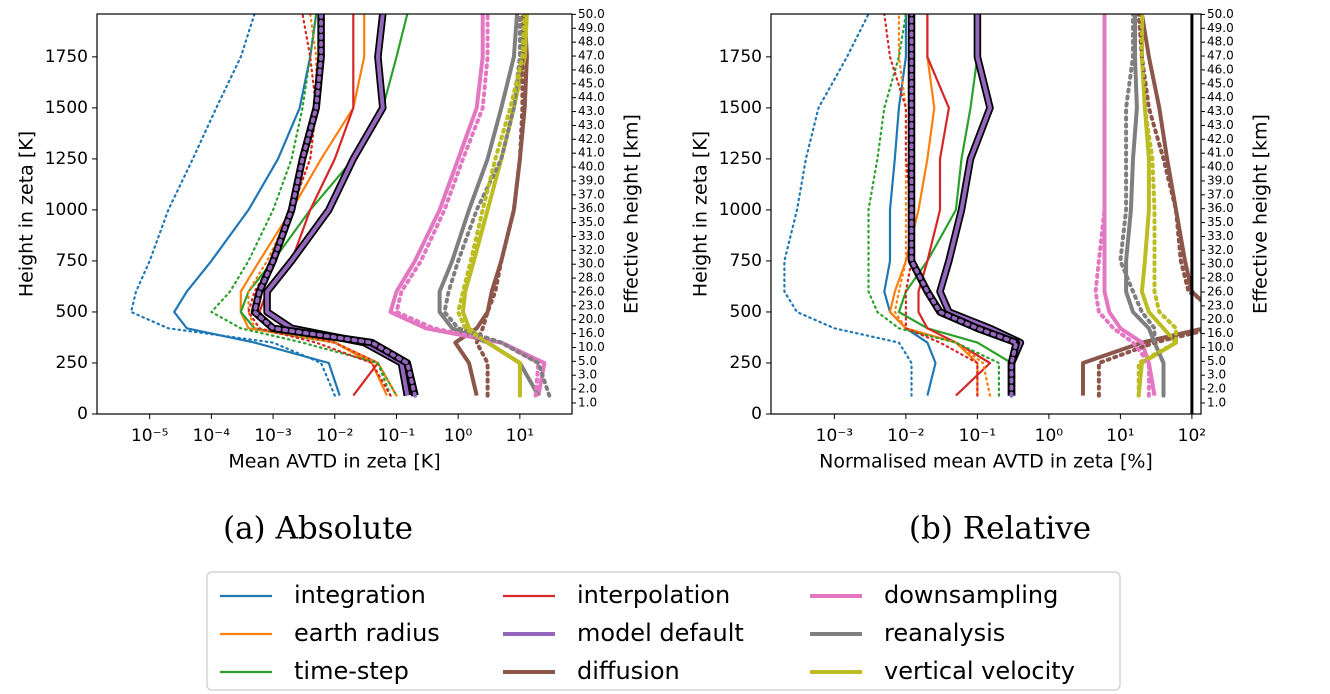 Image resolution: width=1330 pixels, height=694 pixels. I want to click on legend-label: earth radius, so click(367, 633).